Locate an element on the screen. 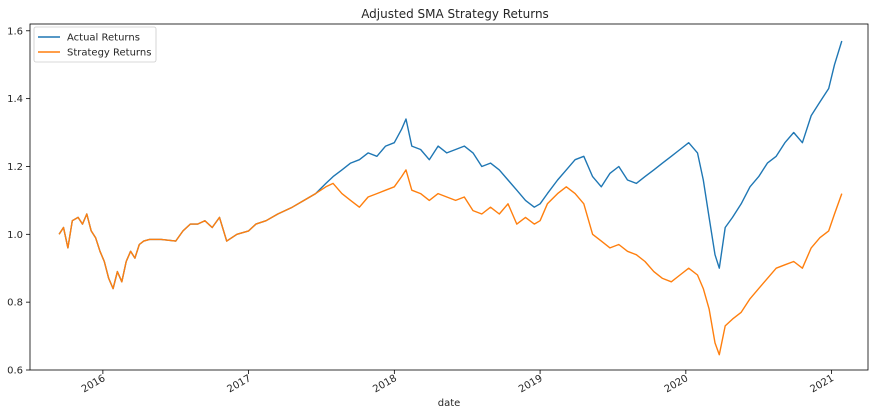 Image resolution: width=874 pixels, height=415 pixels. x-tick-label: 2017 is located at coordinates (240, 384).